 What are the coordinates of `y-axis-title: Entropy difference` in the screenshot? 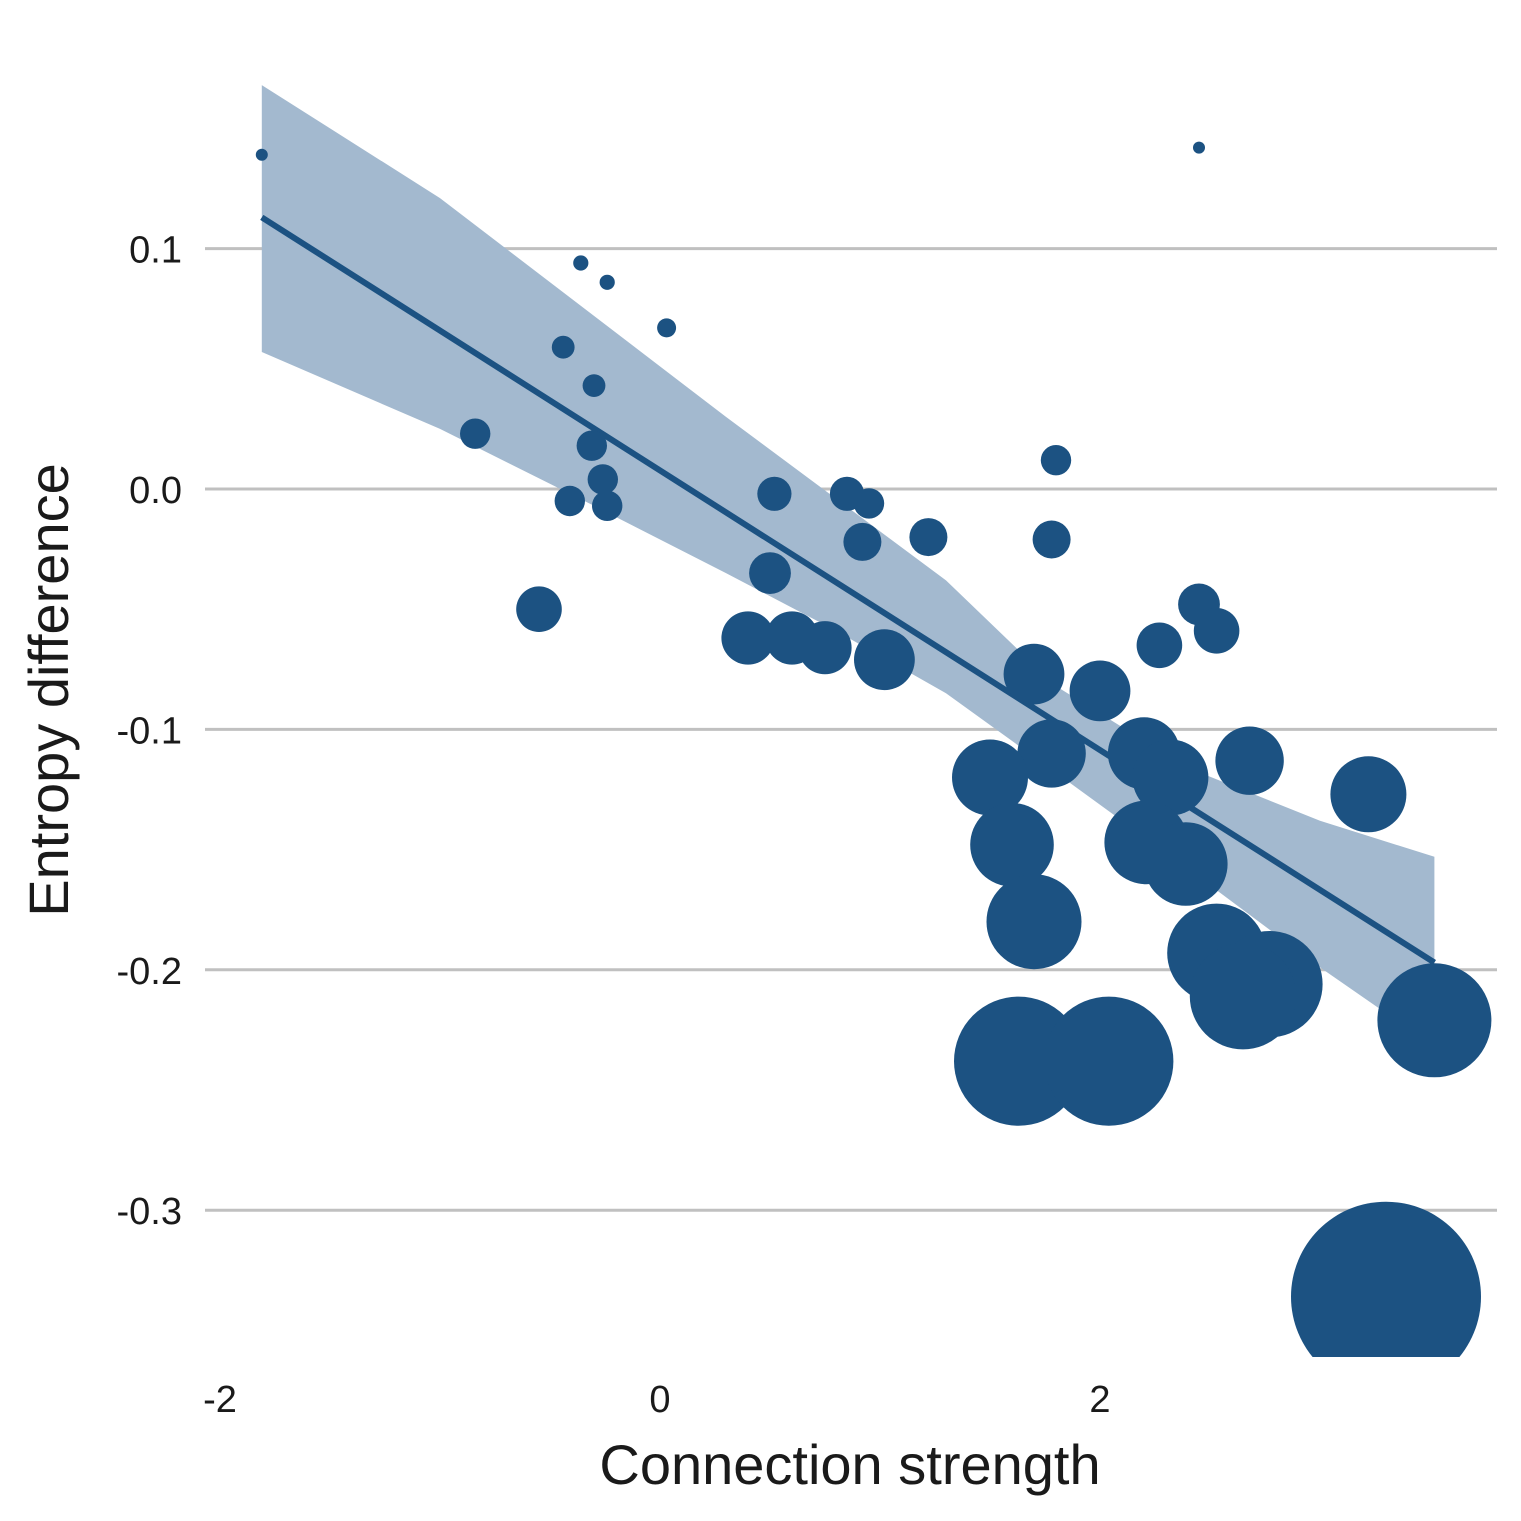 It's located at (48, 689).